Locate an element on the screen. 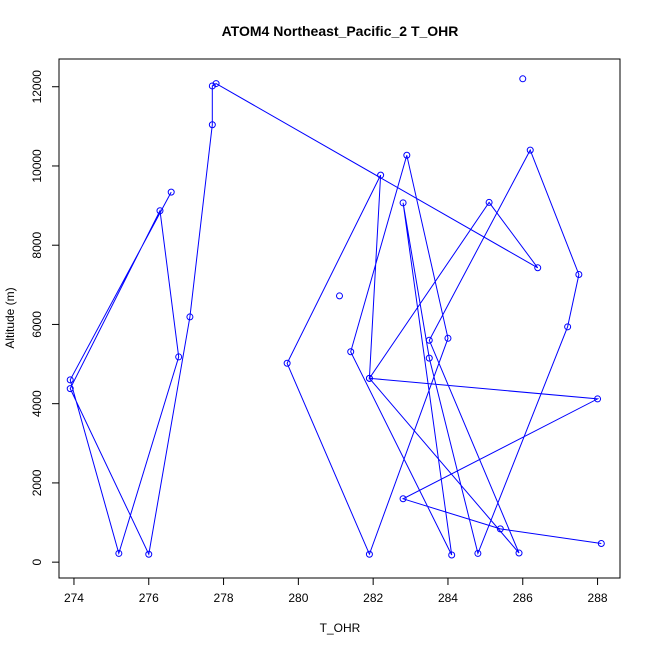 Image resolution: width=650 pixels, height=650 pixels. y-tick-label: 6000 is located at coordinates (37, 324).